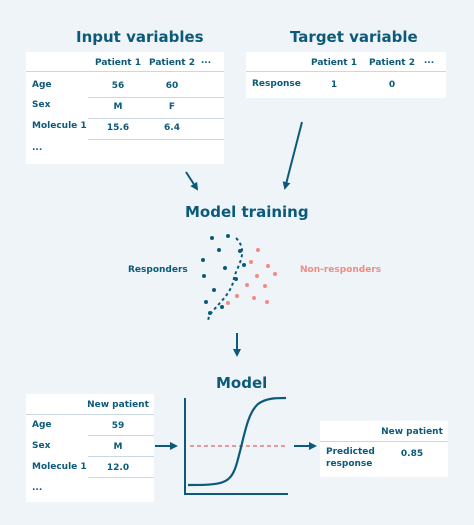 The height and width of the screenshot is (525, 474). I want to click on model-training-title: Model training, so click(247, 212).